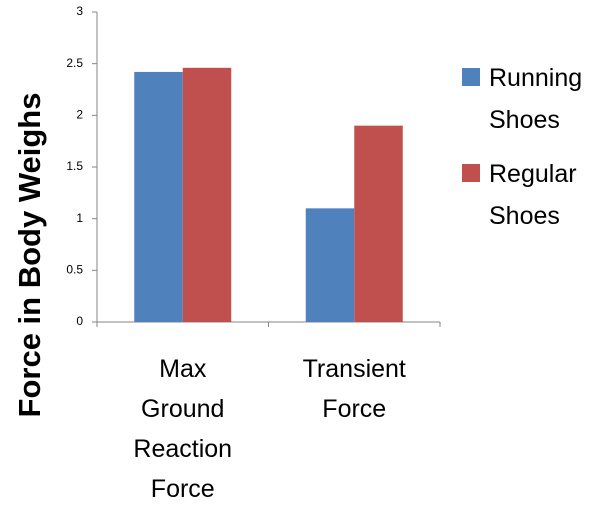 The image size is (603, 505). What do you see at coordinates (182, 429) in the screenshot?
I see `x-tick-label: Max Ground Reaction Force` at bounding box center [182, 429].